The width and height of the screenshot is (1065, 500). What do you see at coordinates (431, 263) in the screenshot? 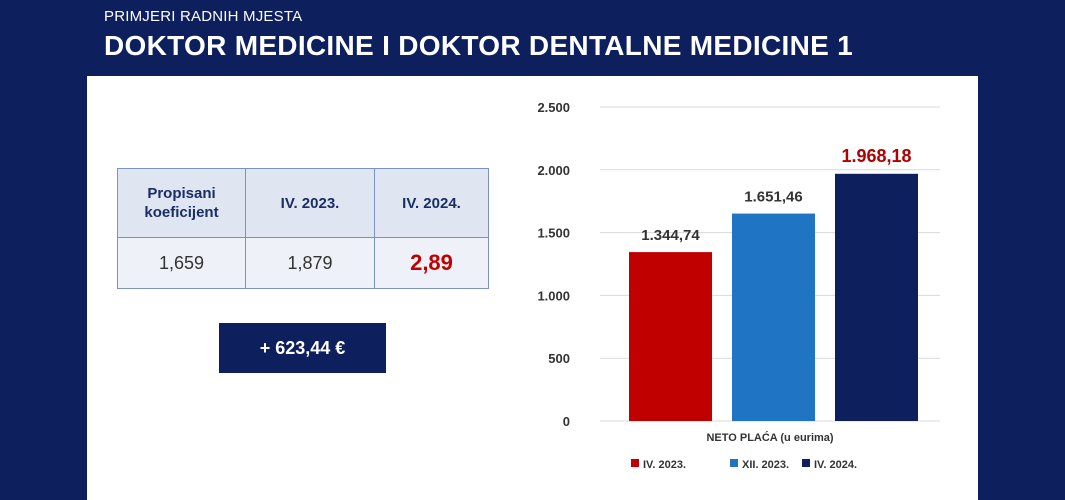
I see `table-cell-highlight: 2,89` at bounding box center [431, 263].